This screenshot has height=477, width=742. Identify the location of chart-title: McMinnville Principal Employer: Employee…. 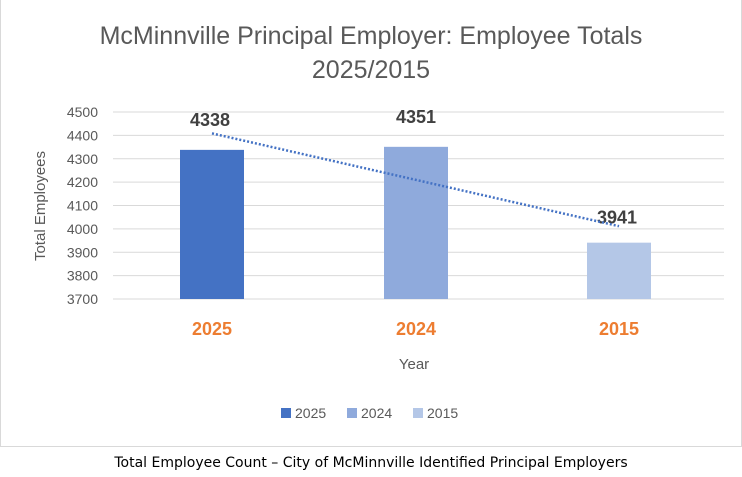
(371, 36).